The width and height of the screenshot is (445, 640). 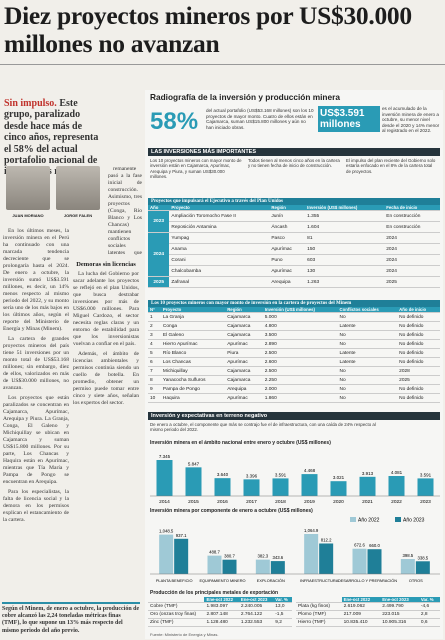 What do you see at coordinates (154, 398) in the screenshot?
I see `table-cell: 10` at bounding box center [154, 398].